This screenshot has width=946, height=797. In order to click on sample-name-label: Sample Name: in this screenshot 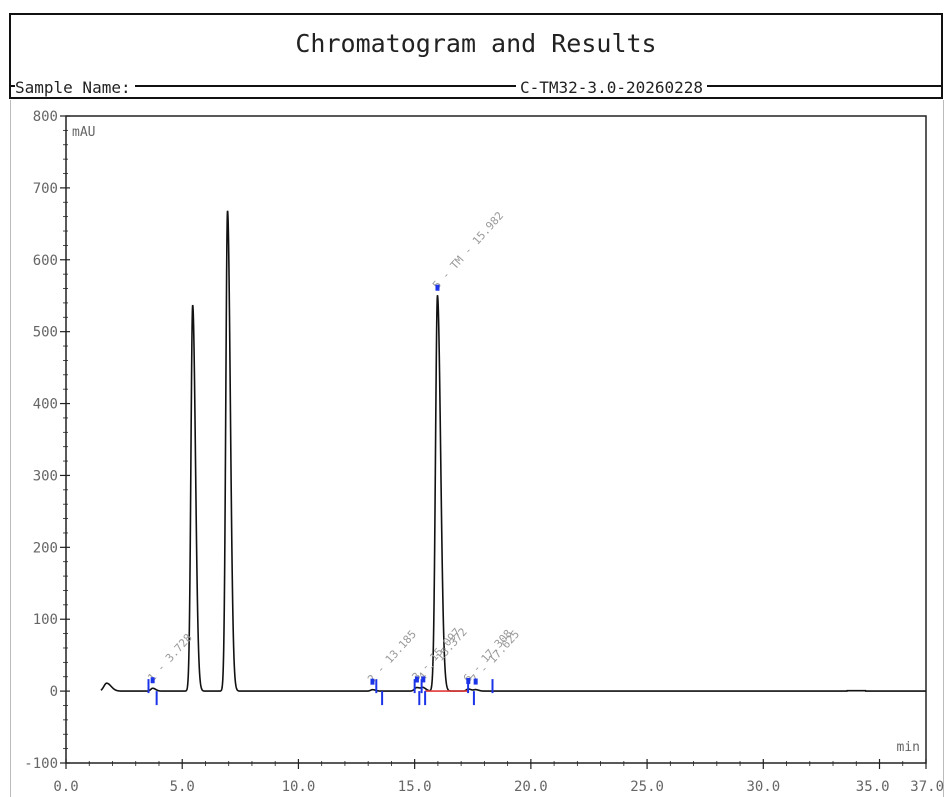, I will do `click(75, 87)`.